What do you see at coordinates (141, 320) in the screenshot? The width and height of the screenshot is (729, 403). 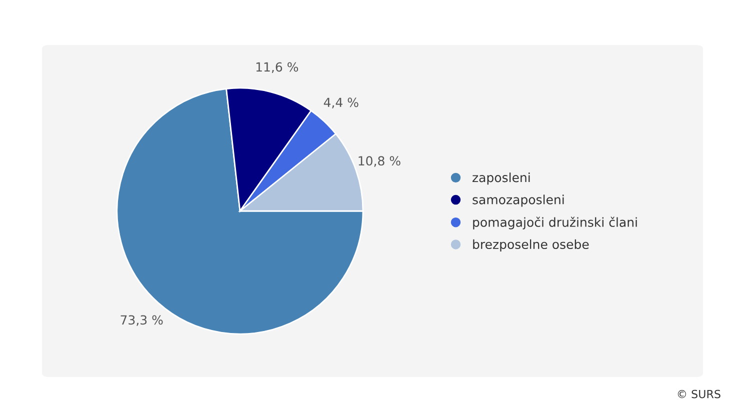 I see `data-label: 73,3 %` at bounding box center [141, 320].